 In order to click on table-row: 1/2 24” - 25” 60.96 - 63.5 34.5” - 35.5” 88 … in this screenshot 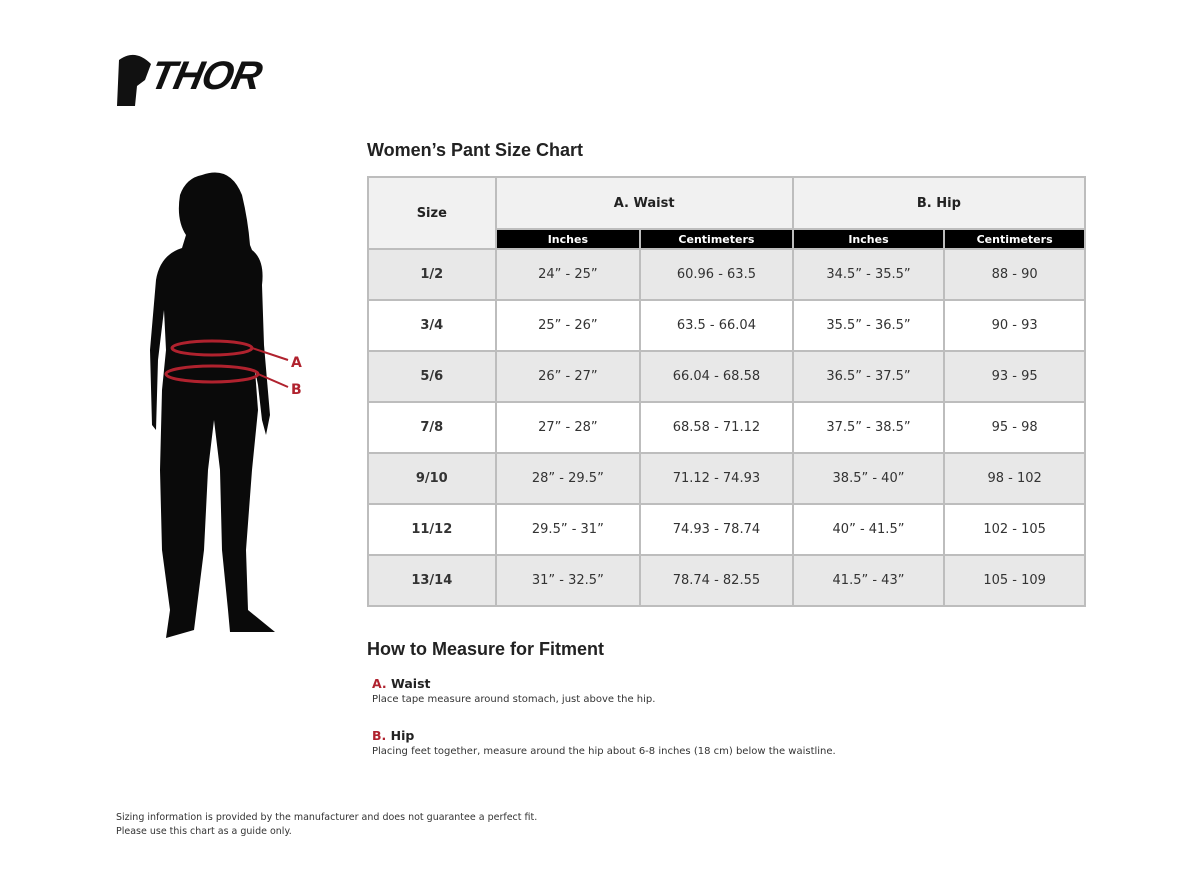, I will do `click(726, 274)`.